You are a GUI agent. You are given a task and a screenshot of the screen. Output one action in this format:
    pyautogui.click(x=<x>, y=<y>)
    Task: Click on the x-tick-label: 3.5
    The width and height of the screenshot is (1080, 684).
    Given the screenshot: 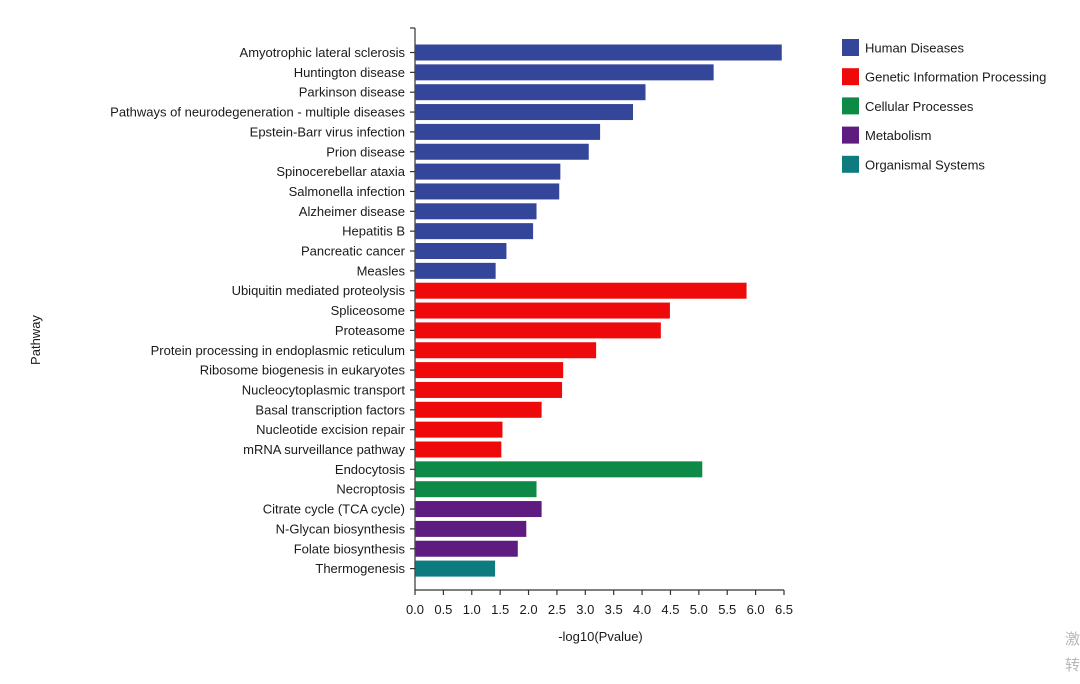 What is the action you would take?
    pyautogui.click(x=614, y=609)
    